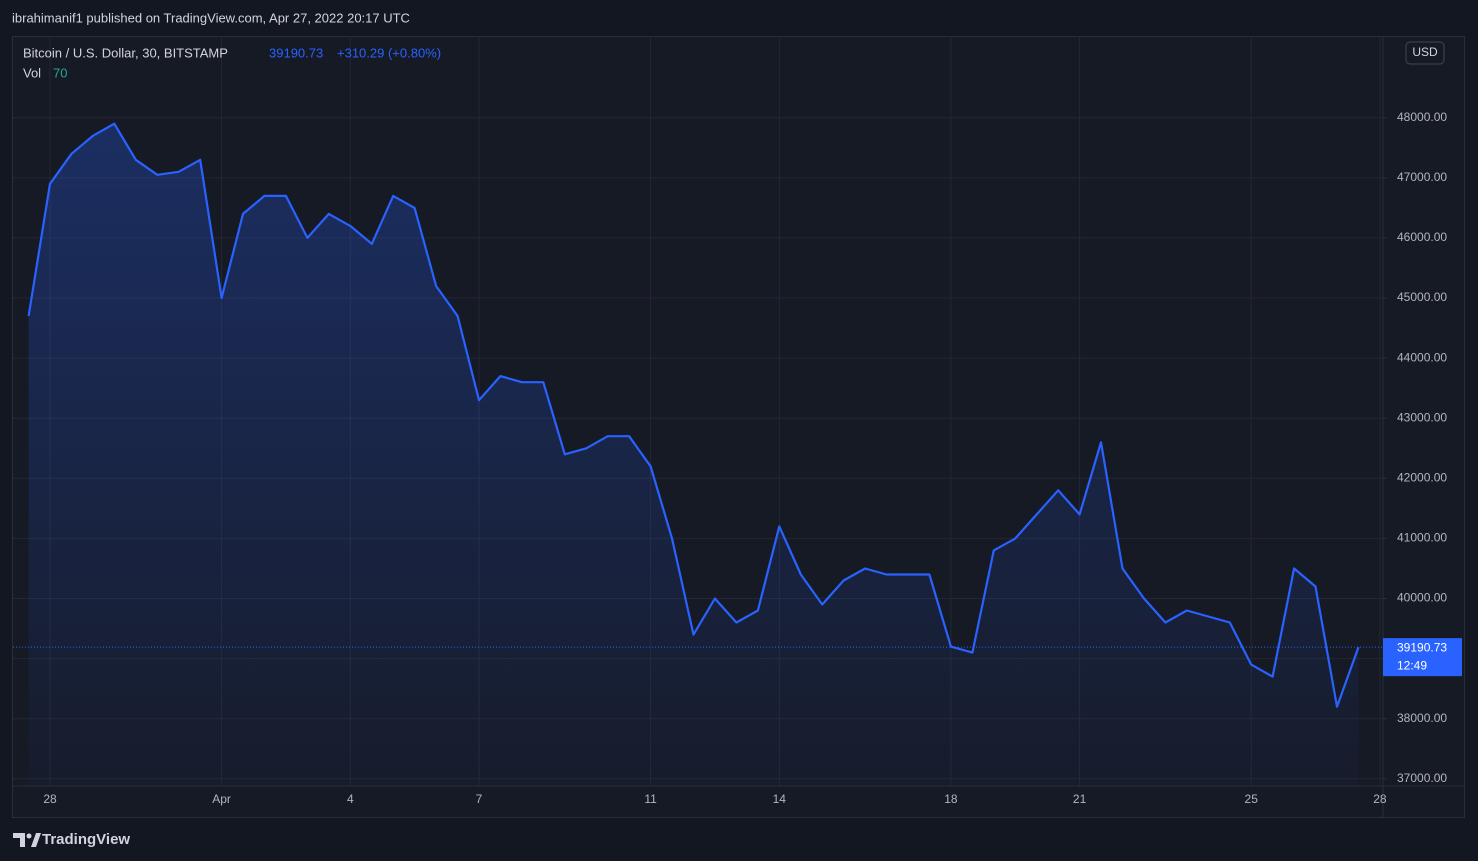 The height and width of the screenshot is (861, 1478). I want to click on last-price-tag, so click(1422, 657).